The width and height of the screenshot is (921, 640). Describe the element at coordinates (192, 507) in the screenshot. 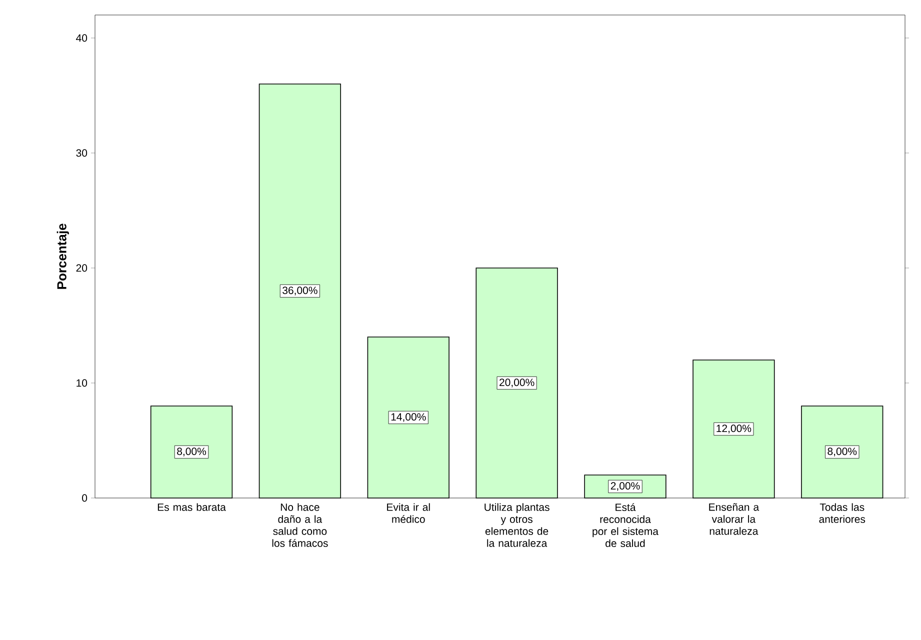

I see `x-tick-label: Es mas barata` at that location.